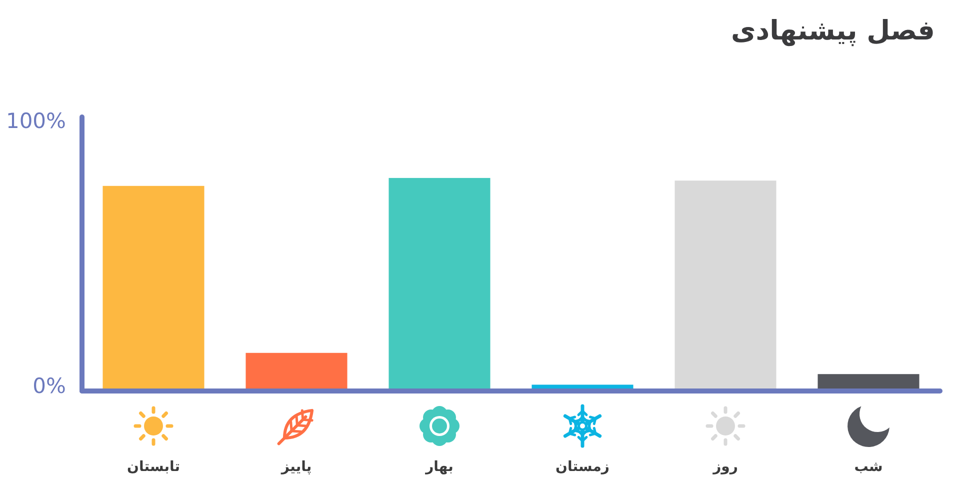 The image size is (960, 491). I want to click on x-tick-label: پاییز, so click(296, 467).